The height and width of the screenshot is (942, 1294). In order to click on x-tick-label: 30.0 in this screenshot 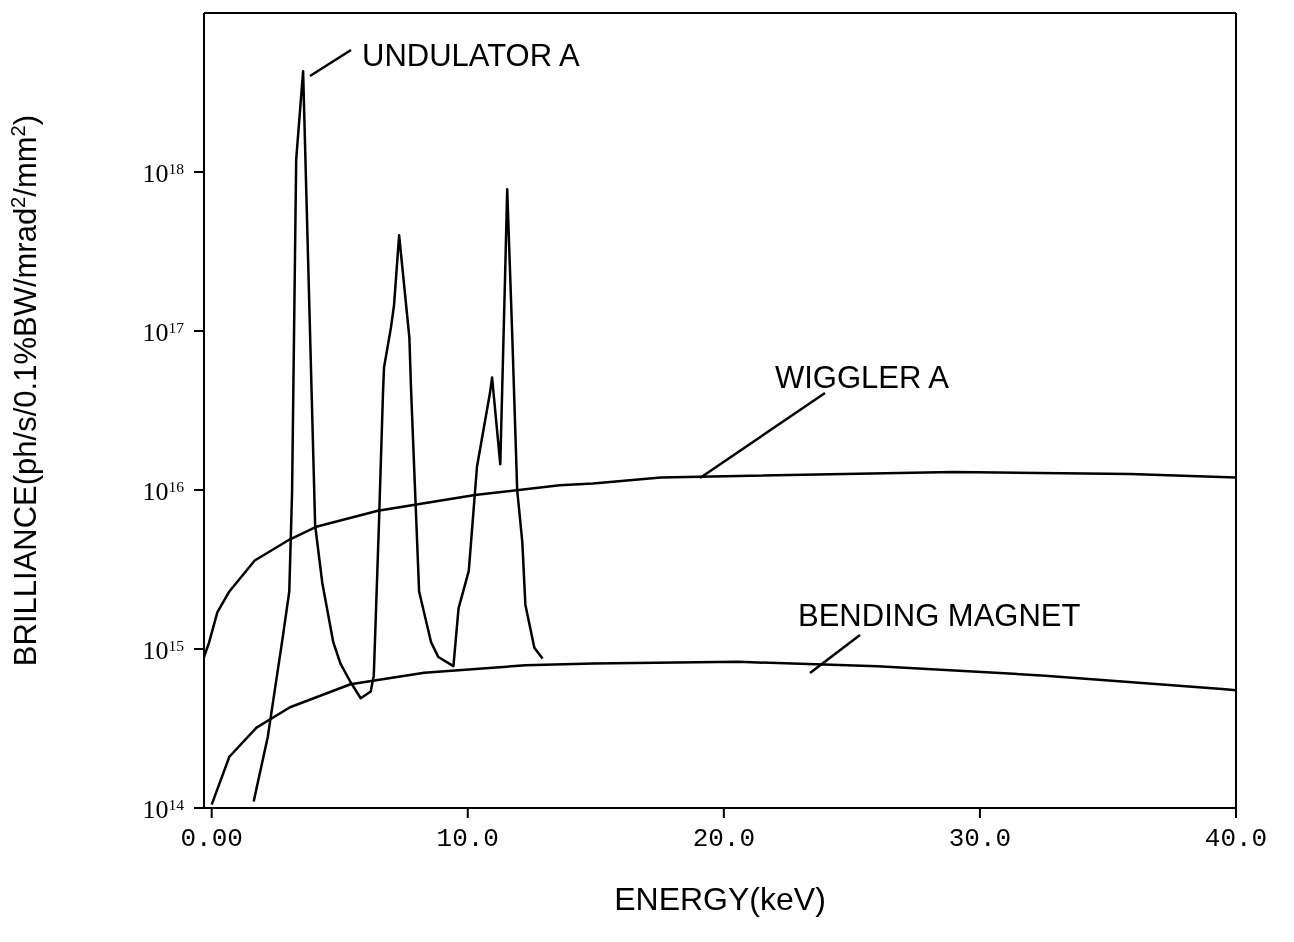, I will do `click(980, 839)`.